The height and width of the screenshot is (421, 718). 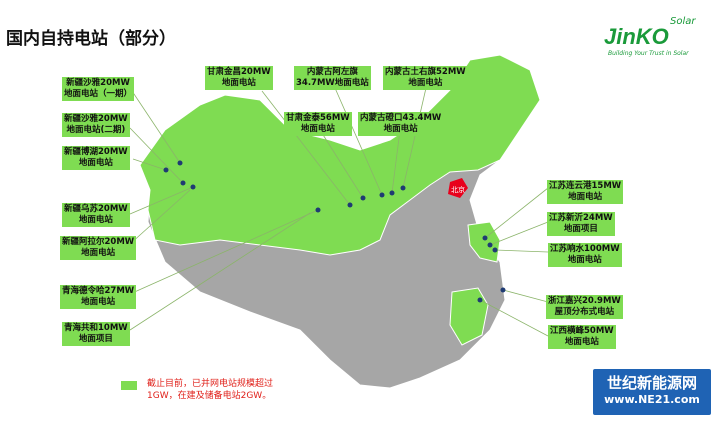 What do you see at coordinates (585, 192) in the screenshot?
I see `station-label: 江苏连云港15MW 地面电站` at bounding box center [585, 192].